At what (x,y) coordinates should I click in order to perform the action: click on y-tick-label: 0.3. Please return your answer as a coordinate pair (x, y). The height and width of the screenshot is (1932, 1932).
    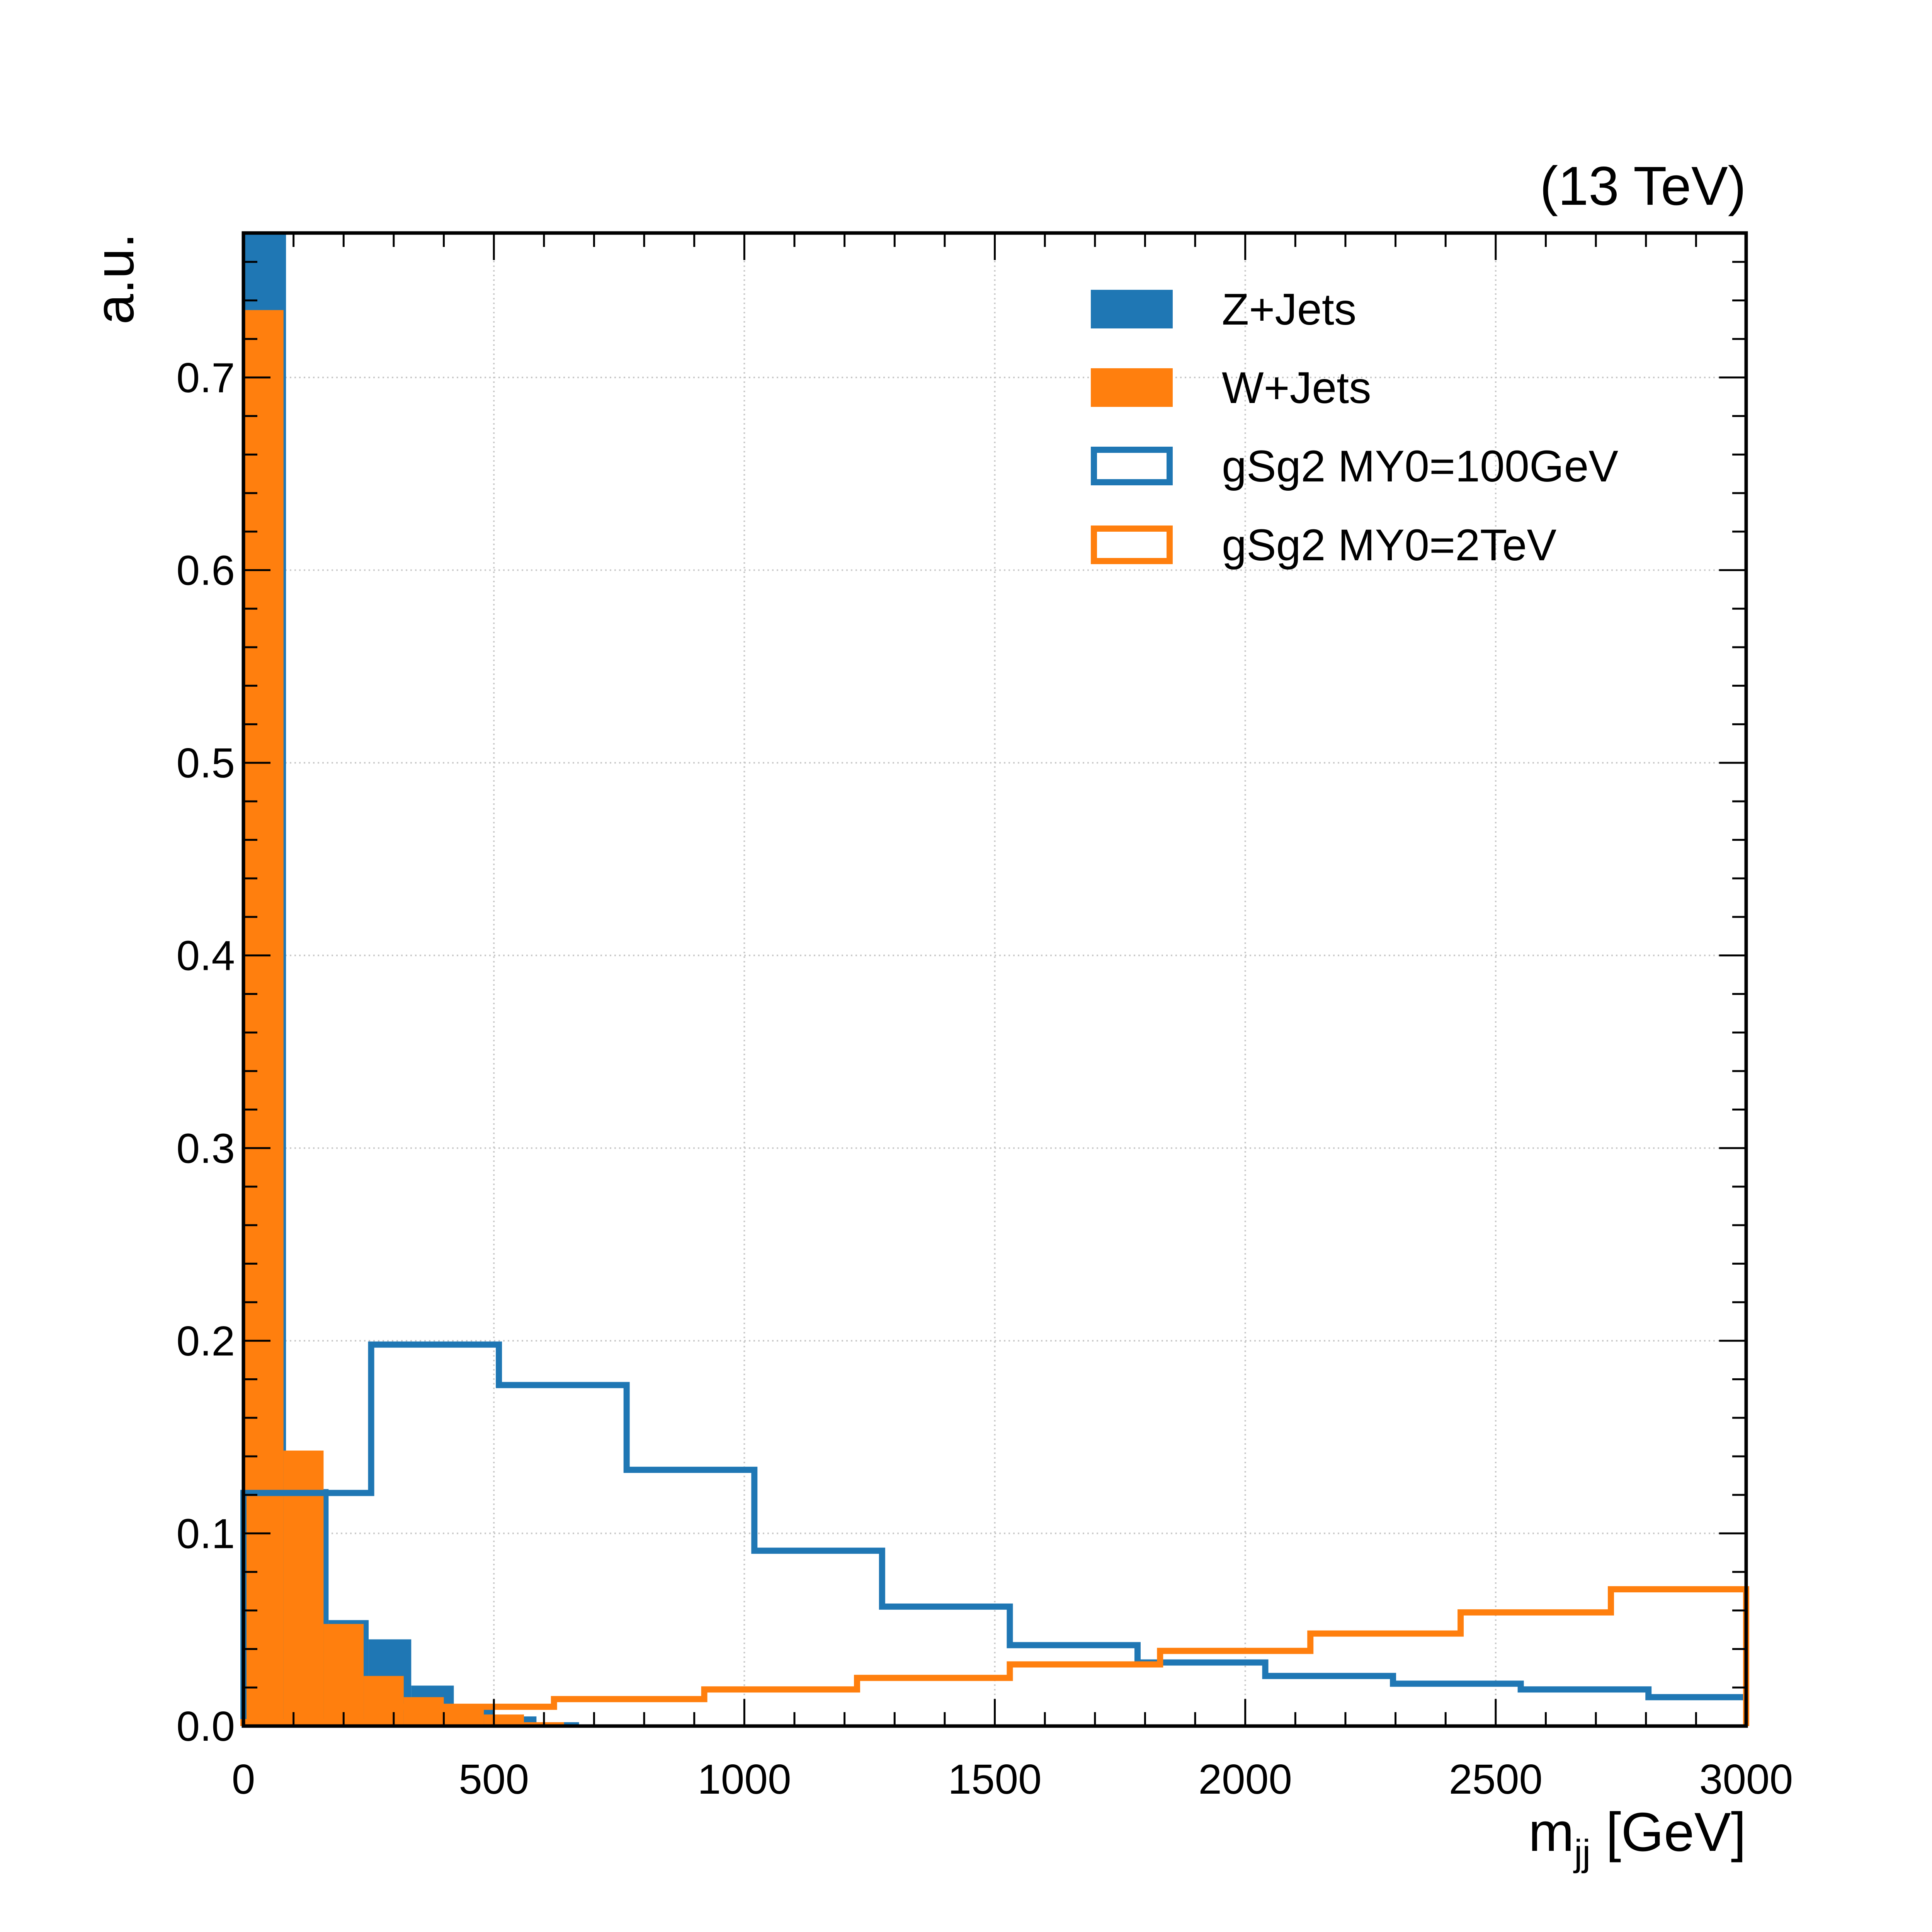
    Looking at the image, I should click on (205, 1148).